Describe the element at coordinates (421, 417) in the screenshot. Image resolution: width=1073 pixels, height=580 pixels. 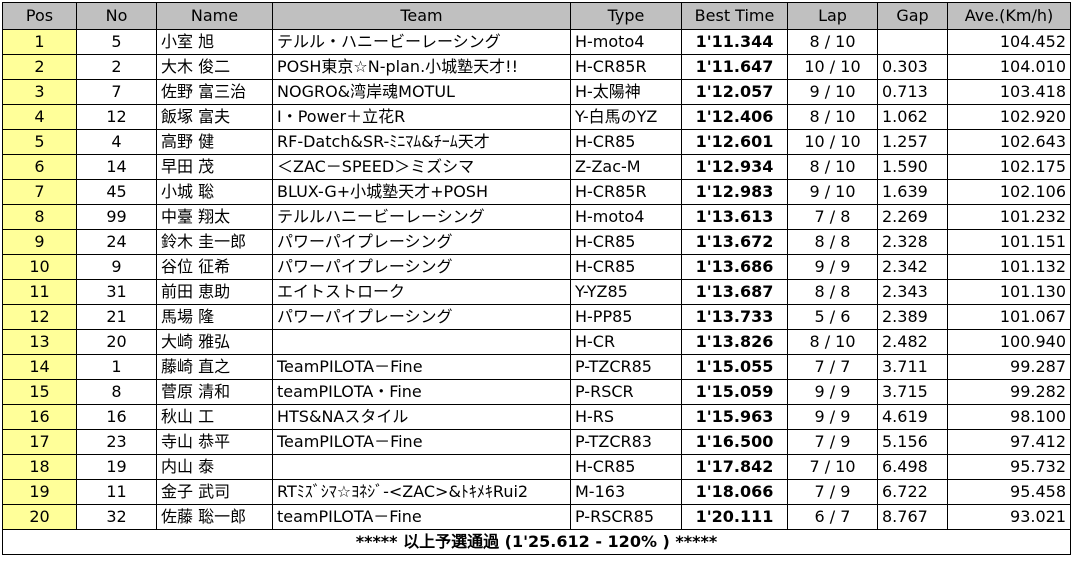
I see `team-cell: HTS&NAスタイル` at that location.